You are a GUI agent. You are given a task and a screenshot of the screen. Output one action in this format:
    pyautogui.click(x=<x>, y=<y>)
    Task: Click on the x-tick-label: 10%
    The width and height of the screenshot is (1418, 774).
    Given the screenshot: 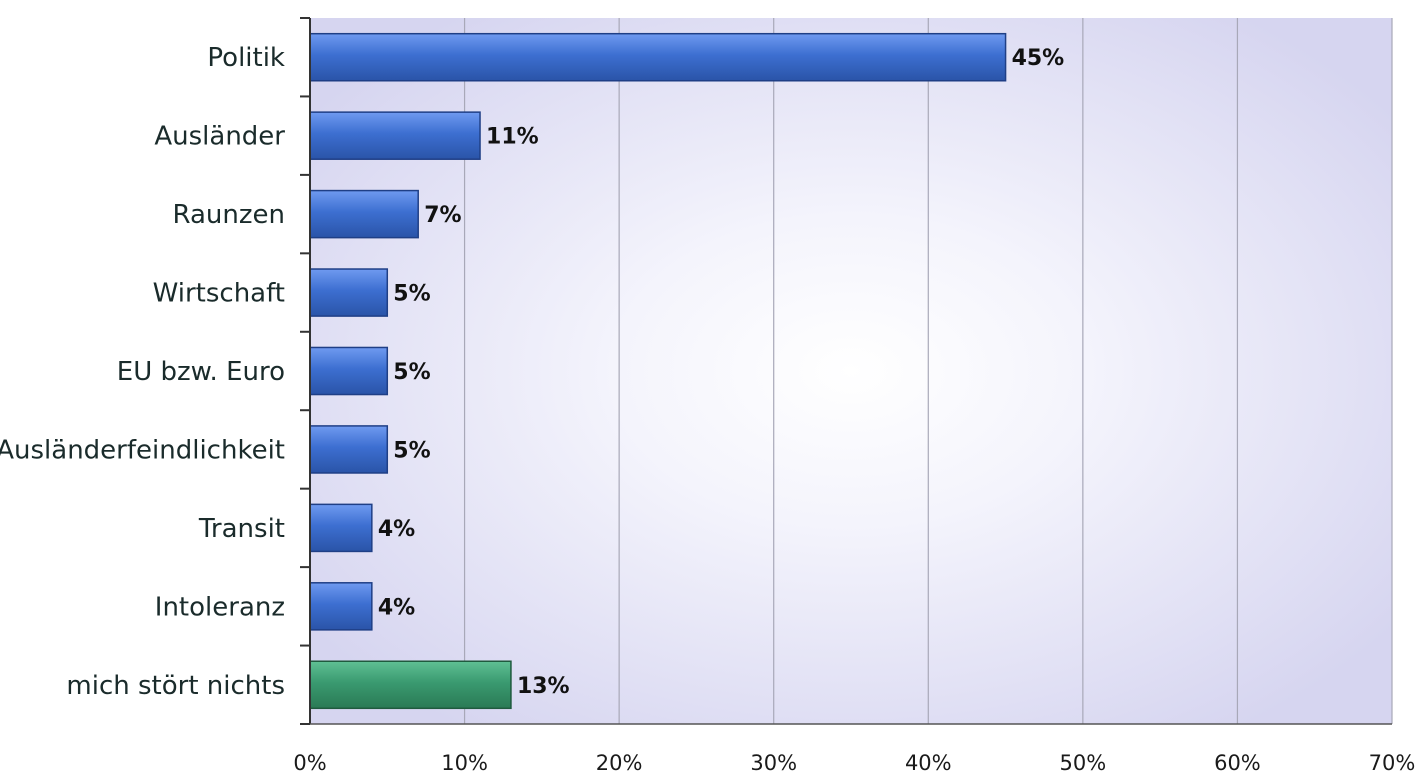 What is the action you would take?
    pyautogui.click(x=464, y=762)
    